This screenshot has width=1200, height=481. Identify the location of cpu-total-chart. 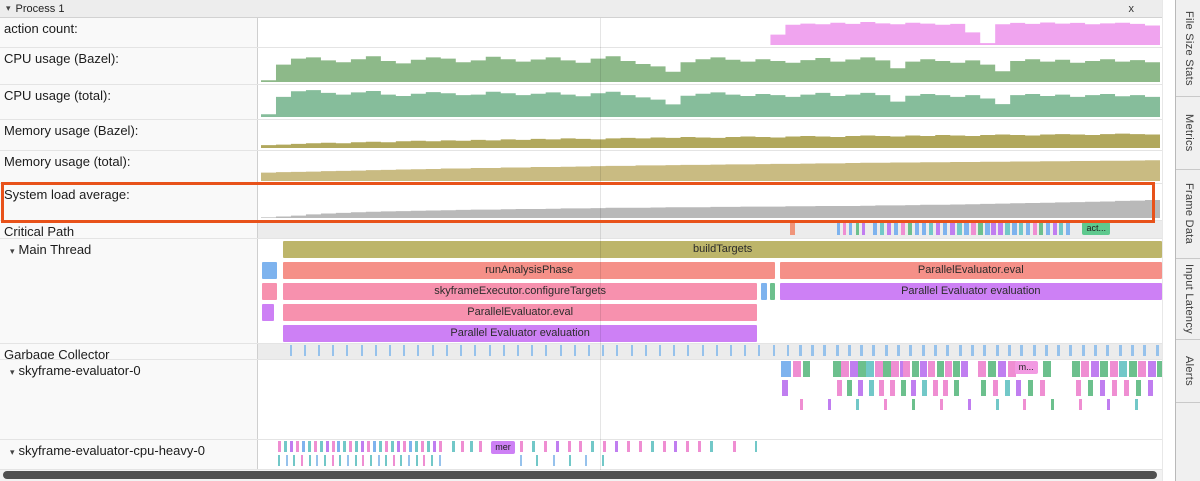
(710, 102).